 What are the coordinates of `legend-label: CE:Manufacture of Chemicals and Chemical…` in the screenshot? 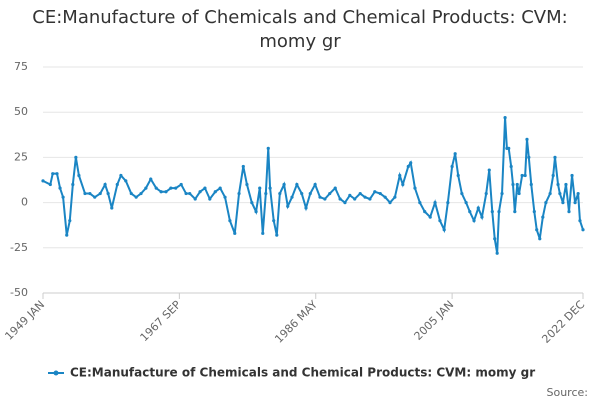 It's located at (302, 373).